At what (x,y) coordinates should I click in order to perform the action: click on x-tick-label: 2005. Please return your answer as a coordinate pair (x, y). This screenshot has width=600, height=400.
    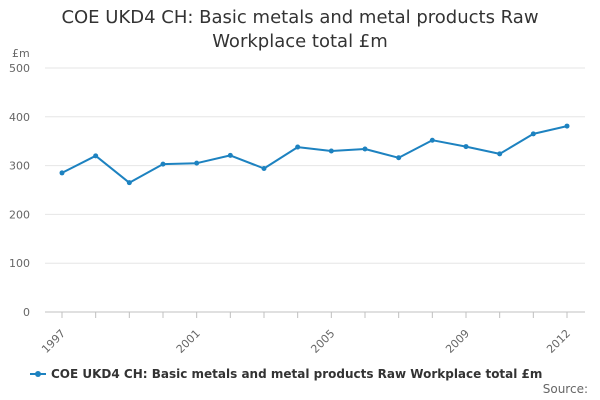
    Looking at the image, I should click on (322, 341).